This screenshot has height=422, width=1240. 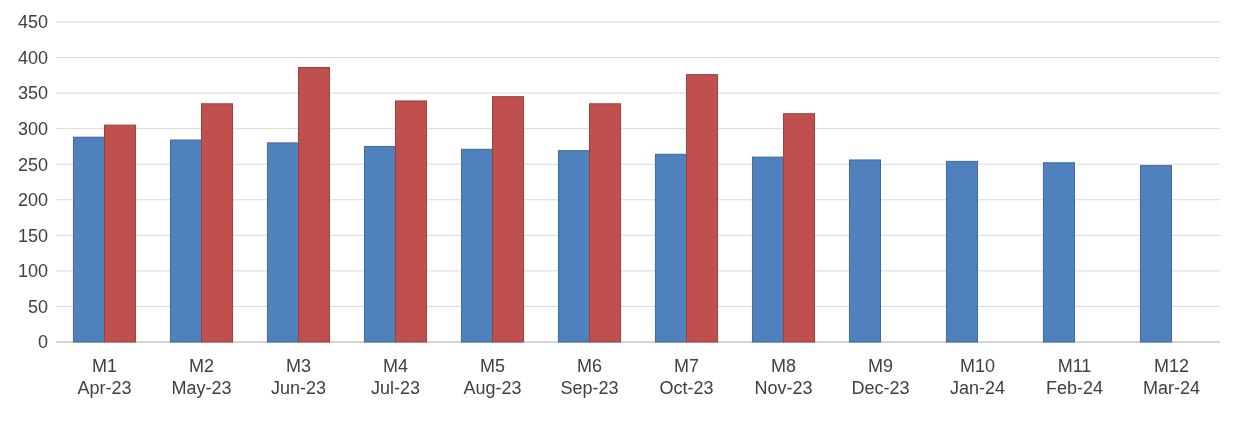 I want to click on y-tick-label: 50, so click(x=37, y=306).